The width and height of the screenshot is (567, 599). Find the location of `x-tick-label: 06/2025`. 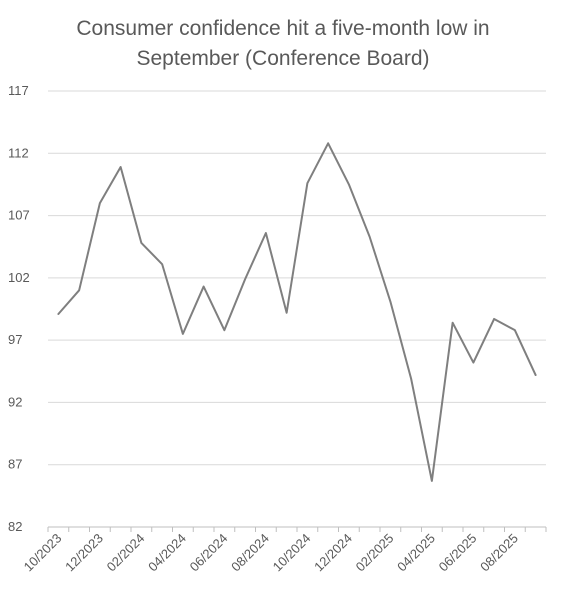

x-tick-label: 06/2025 is located at coordinates (458, 553).